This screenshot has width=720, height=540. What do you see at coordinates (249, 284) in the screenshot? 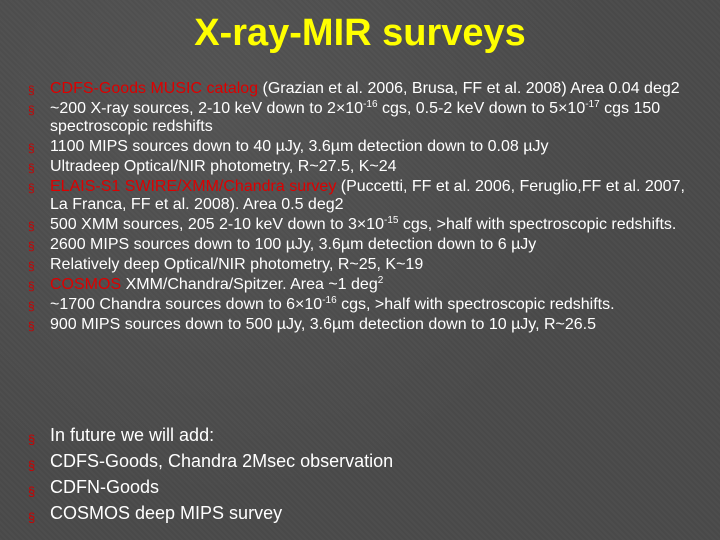
I see `item-text: XMM/Chandra/Spitzer. Area ~1 deg` at bounding box center [249, 284].